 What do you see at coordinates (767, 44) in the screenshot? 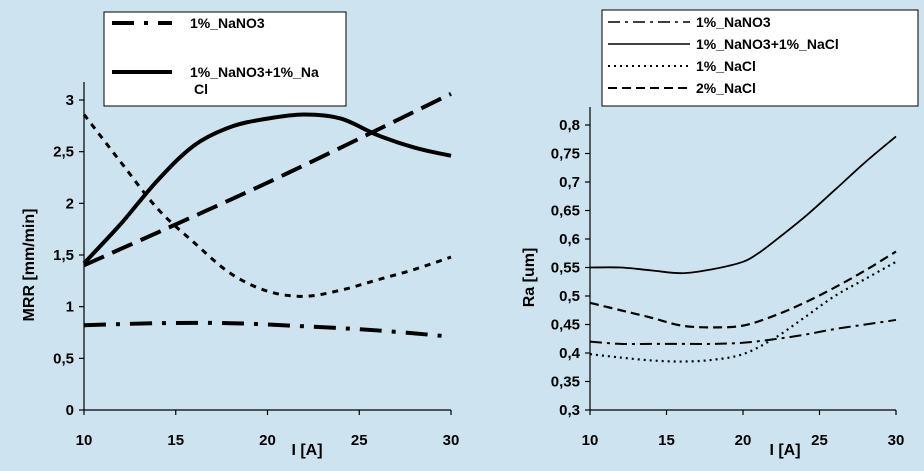
I see `legend-label: 1%_NaNO3+1%_NaCl` at bounding box center [767, 44].